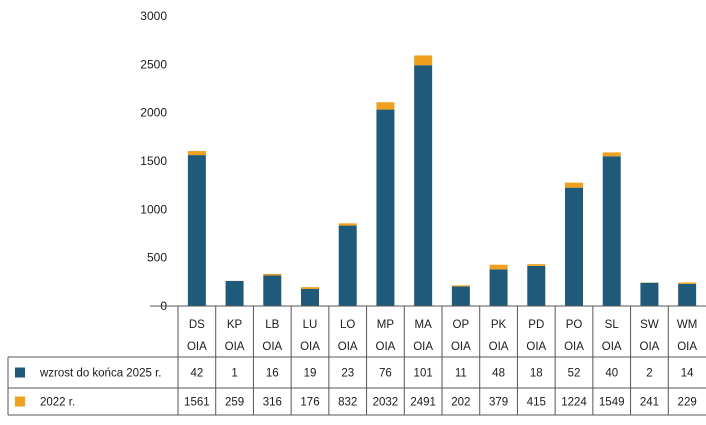  What do you see at coordinates (235, 325) in the screenshot?
I see `category-label: KP` at bounding box center [235, 325].